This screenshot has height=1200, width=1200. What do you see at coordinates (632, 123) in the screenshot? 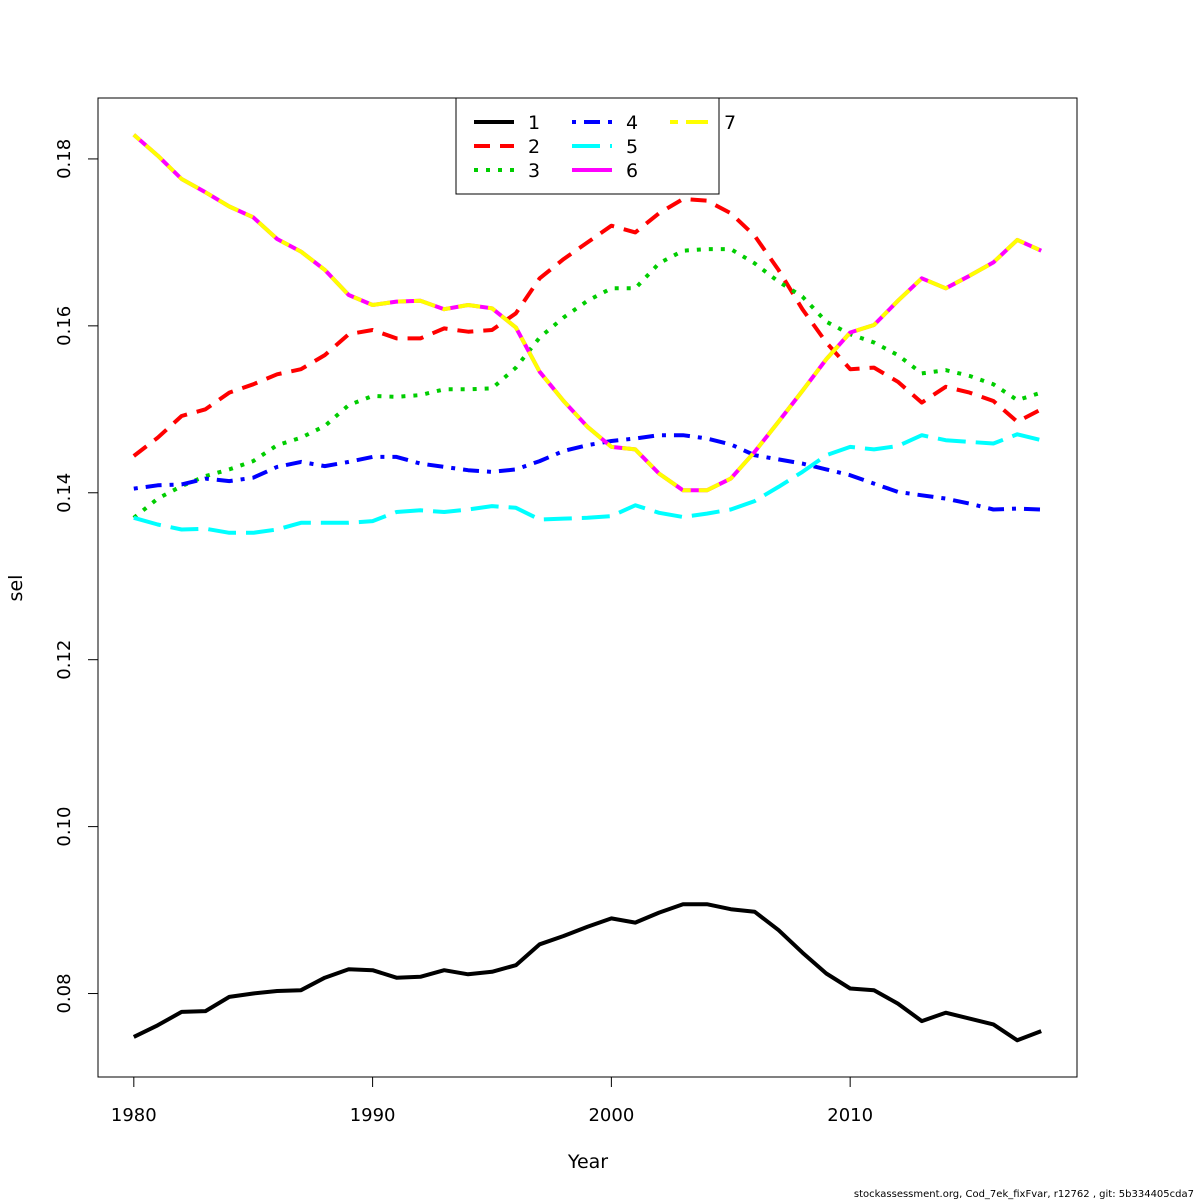
I see `legend-label-4: 4` at bounding box center [632, 123].